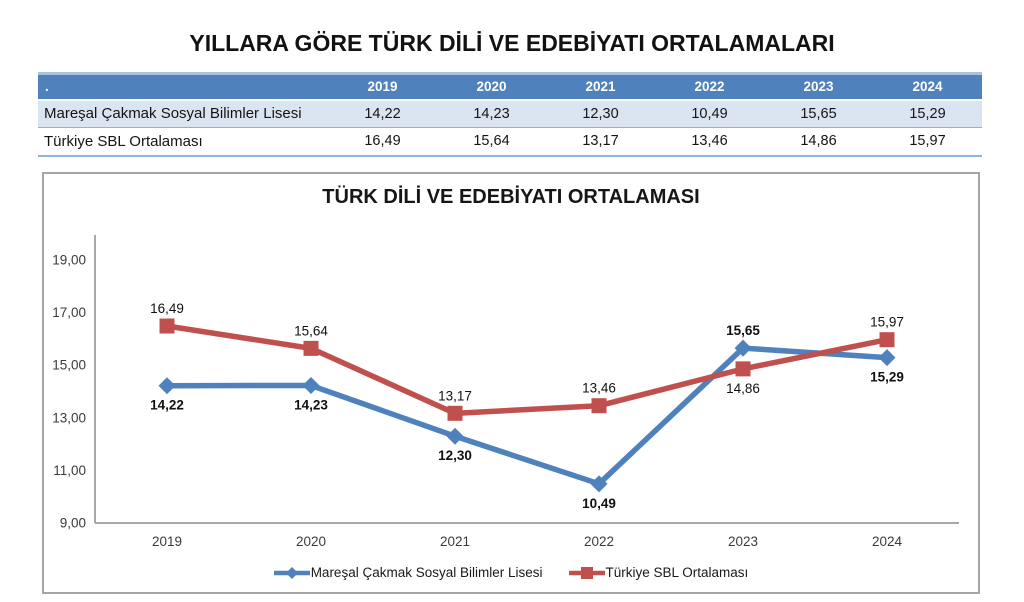  I want to click on legend-item: Türkiye SBL Ortalaması, so click(658, 572).